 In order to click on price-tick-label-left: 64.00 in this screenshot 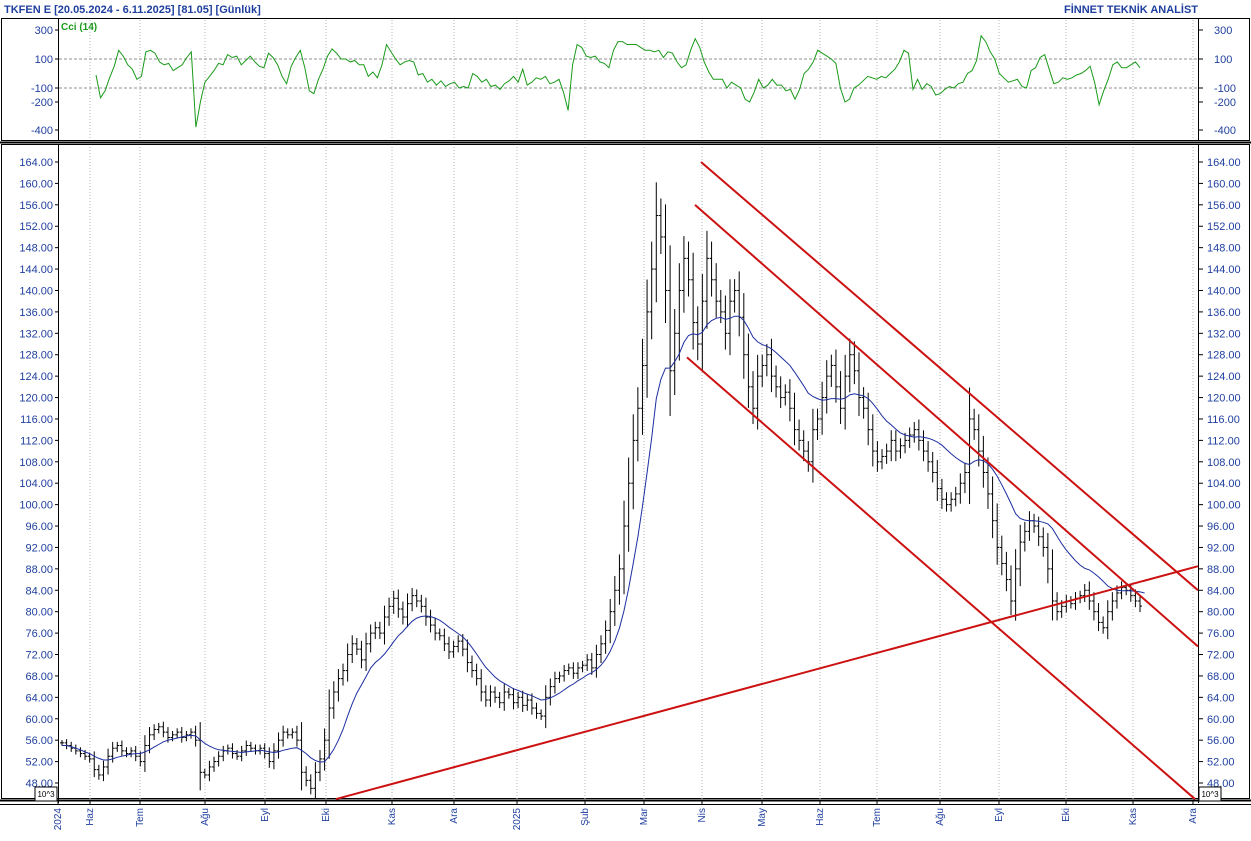, I will do `click(39, 698)`.